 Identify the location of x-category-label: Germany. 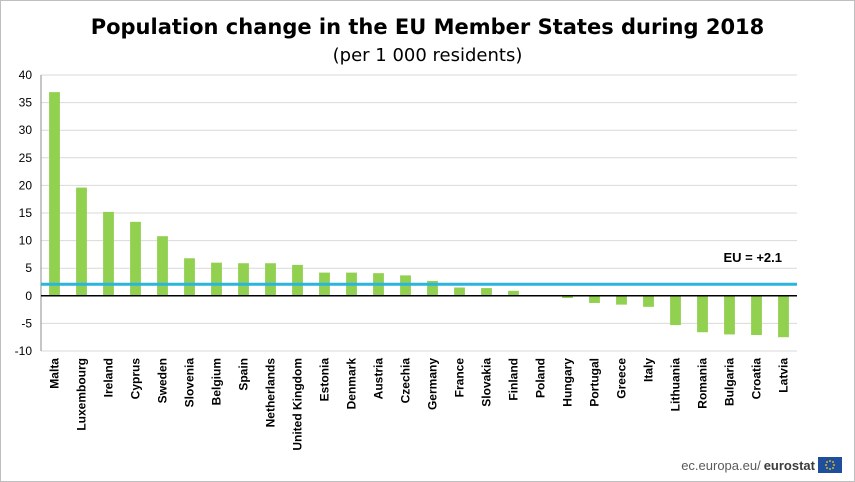
(433, 384).